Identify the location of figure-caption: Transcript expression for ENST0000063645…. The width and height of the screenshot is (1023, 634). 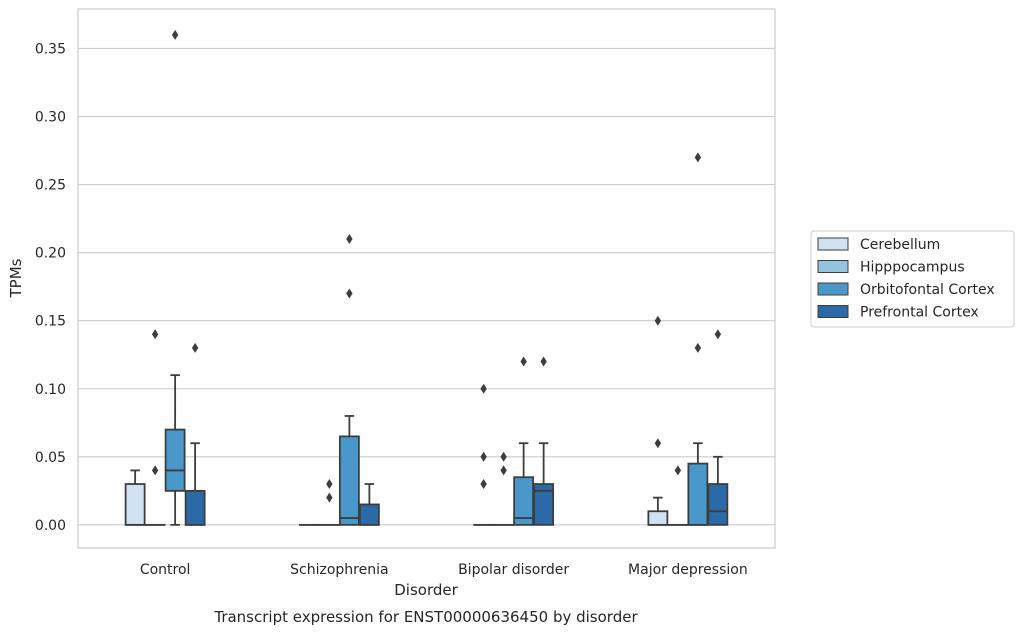
(425, 617).